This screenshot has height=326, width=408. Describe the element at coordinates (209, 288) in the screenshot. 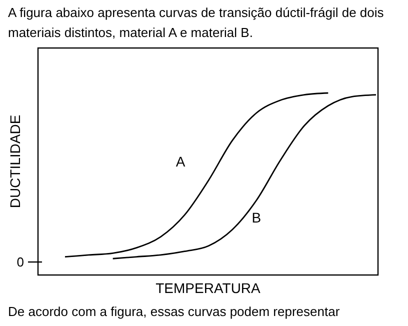

I see `x-axis-title: TEMPERATURA` at that location.